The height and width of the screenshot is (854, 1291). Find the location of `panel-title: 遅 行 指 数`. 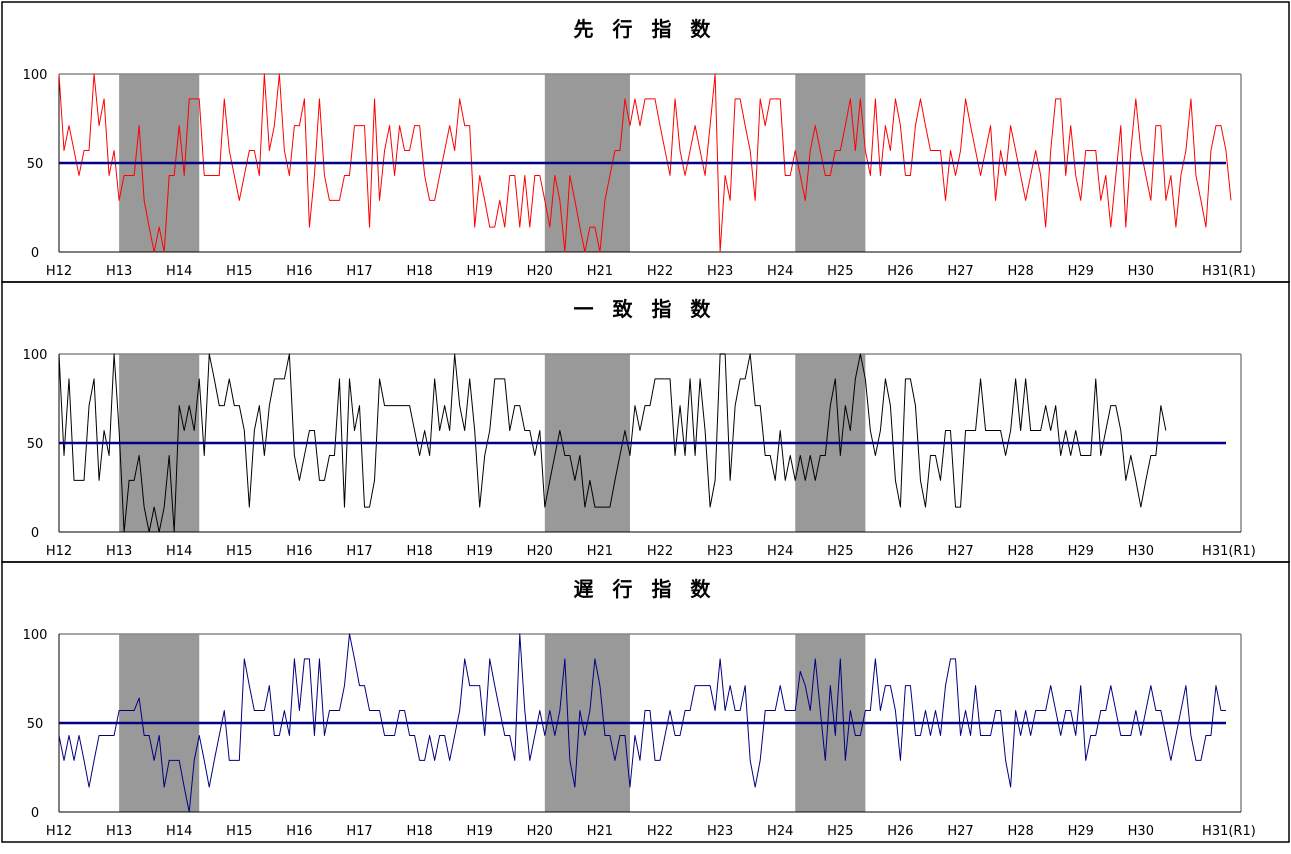

panel-title: 遅 行 指 数 is located at coordinates (645, 589).